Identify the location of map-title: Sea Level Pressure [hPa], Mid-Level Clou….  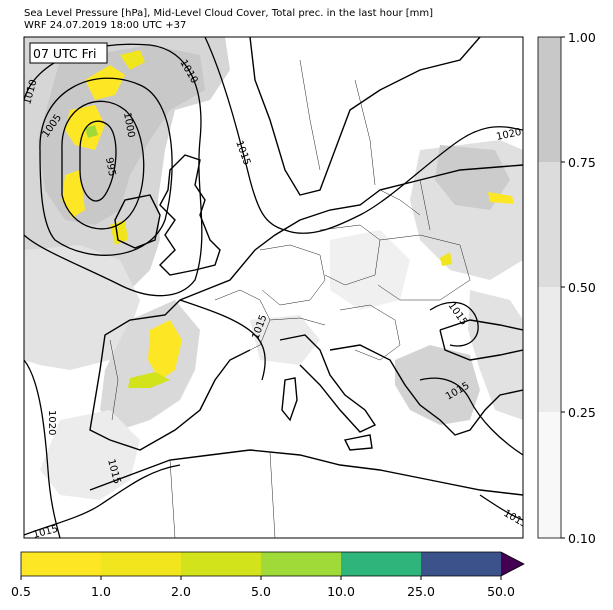
(229, 13).